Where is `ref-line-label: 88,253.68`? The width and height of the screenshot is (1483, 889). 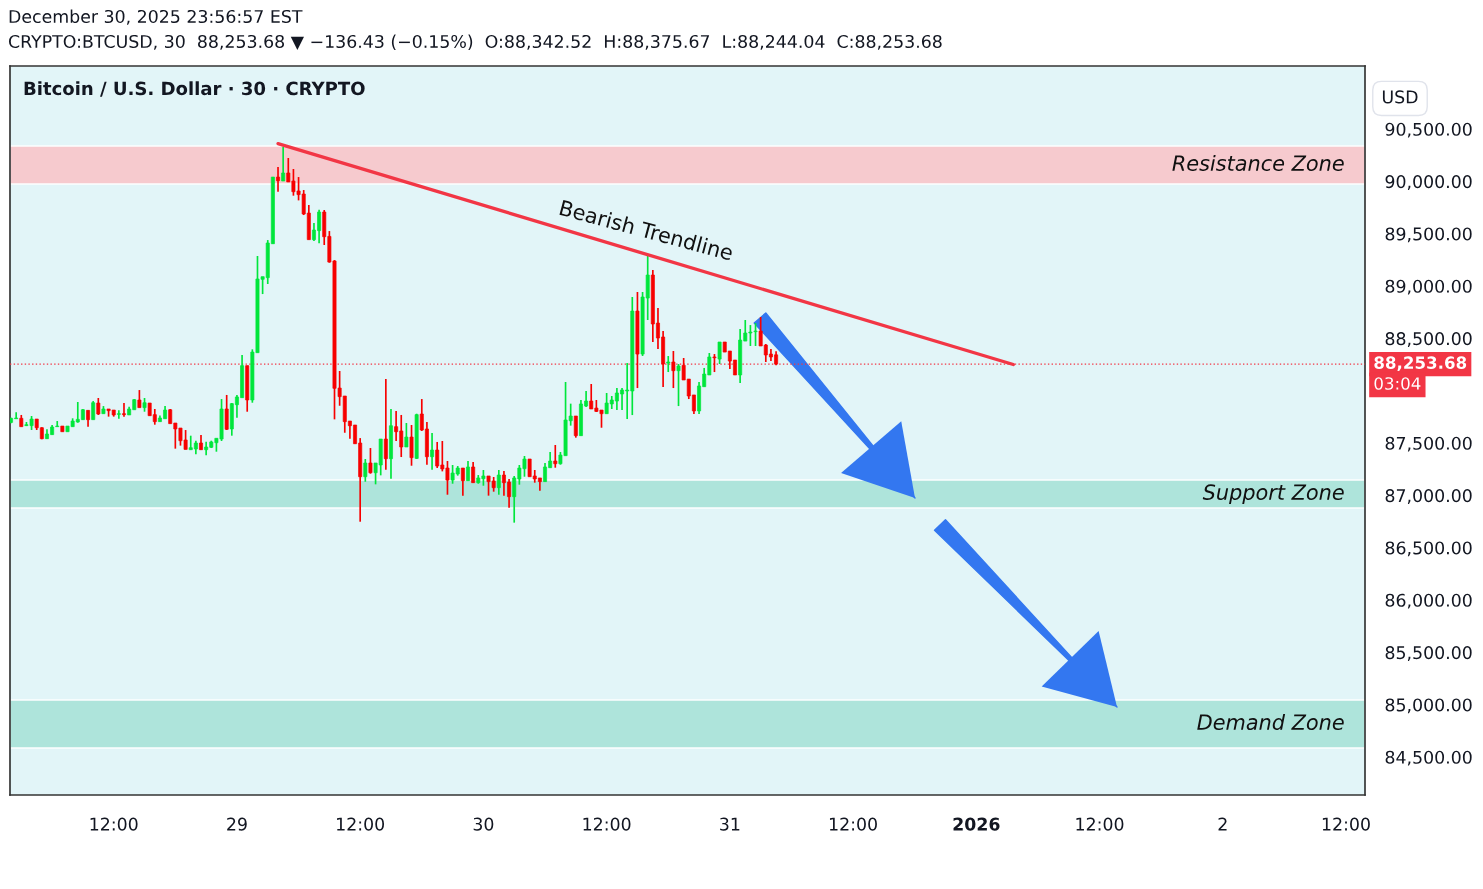 ref-line-label: 88,253.68 is located at coordinates (1420, 364).